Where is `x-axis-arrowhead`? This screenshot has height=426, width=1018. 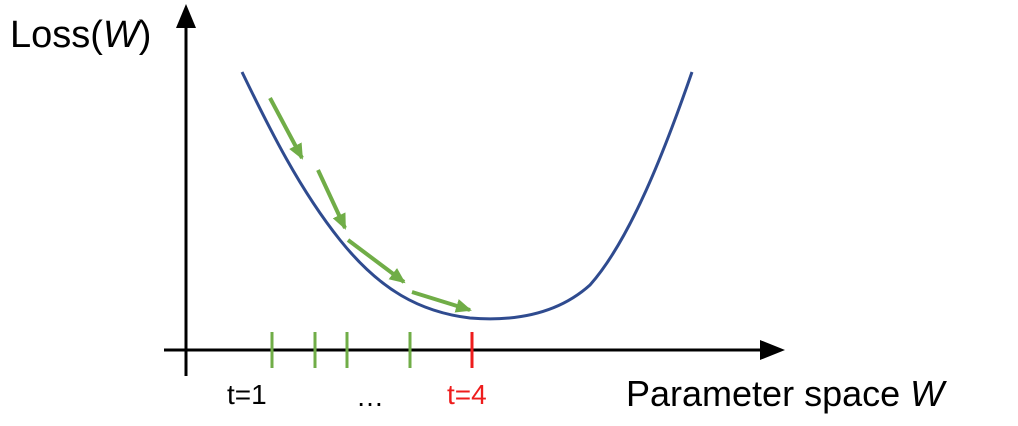 x-axis-arrowhead is located at coordinates (772, 350).